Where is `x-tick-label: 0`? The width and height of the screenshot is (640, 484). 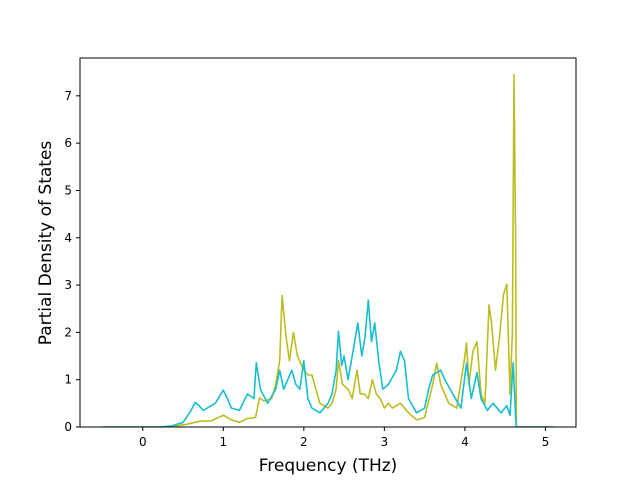
x-tick-label: 0 is located at coordinates (143, 442).